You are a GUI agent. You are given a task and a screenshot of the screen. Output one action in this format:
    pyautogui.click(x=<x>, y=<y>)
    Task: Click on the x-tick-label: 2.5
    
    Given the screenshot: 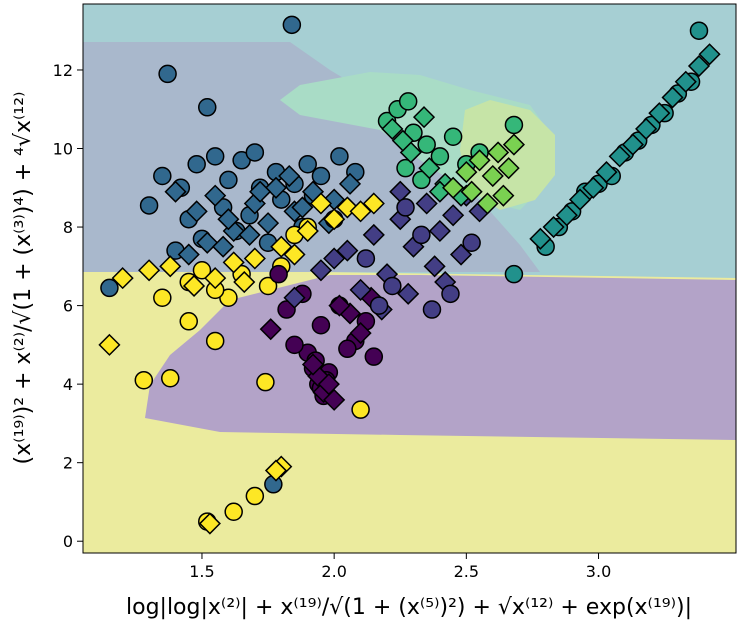 What is the action you would take?
    pyautogui.click(x=466, y=571)
    